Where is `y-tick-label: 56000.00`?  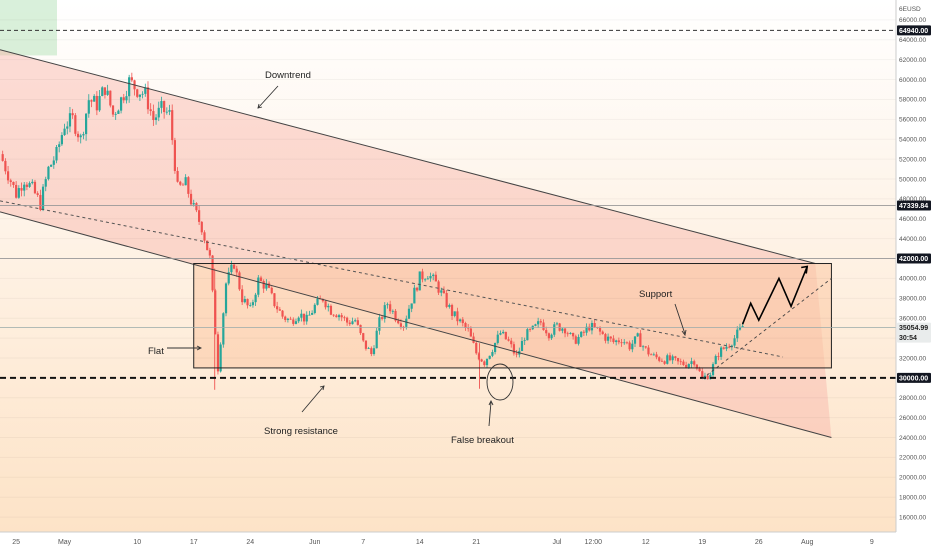 y-tick-label: 56000.00 is located at coordinates (912, 120).